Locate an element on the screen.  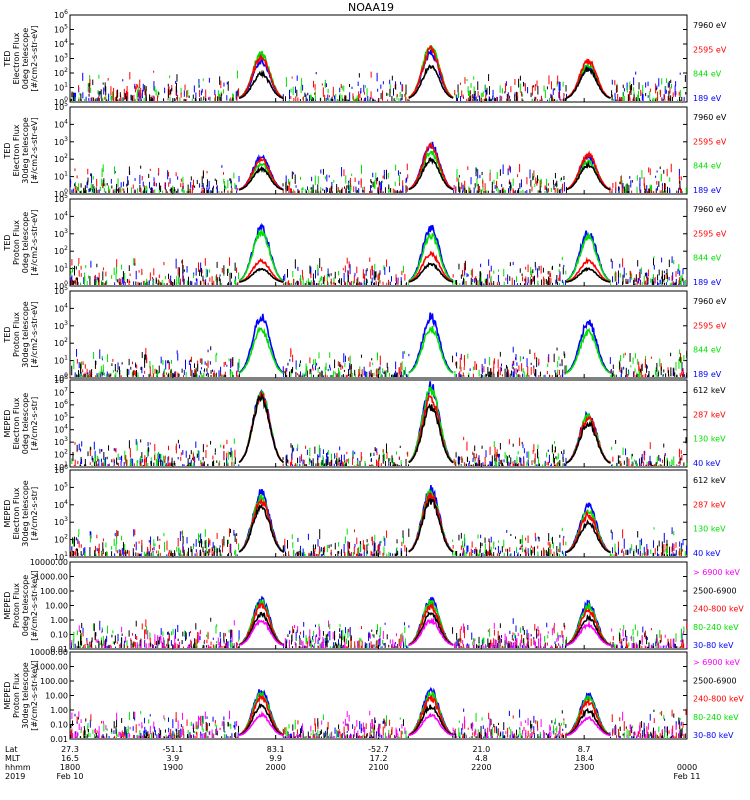
y-tick-label: 1.00 is located at coordinates (59, 620).